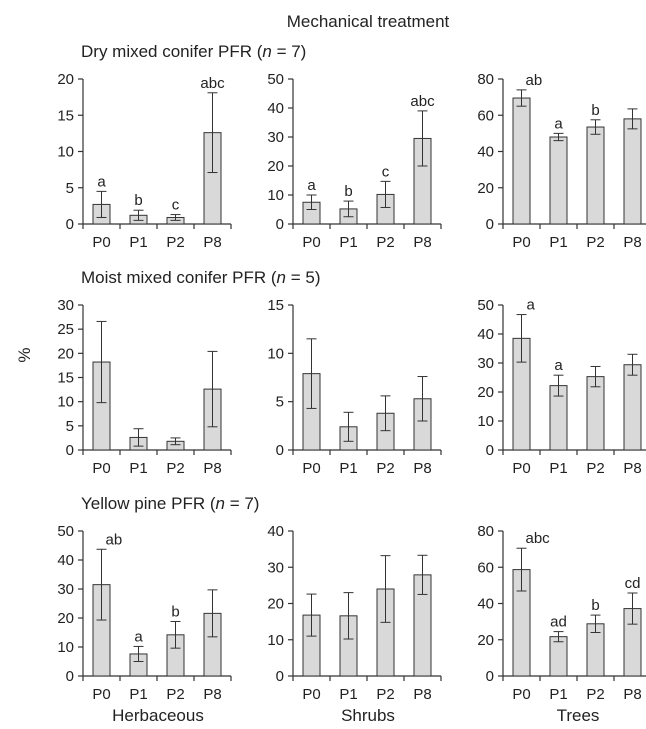 Image resolution: width=646 pixels, height=729 pixels. What do you see at coordinates (561, 613) in the screenshot?
I see `panel-yellow-pine-trees: 0 20 40 60 80 P0 abc P1 ad P2 b P8 cd` at bounding box center [561, 613].